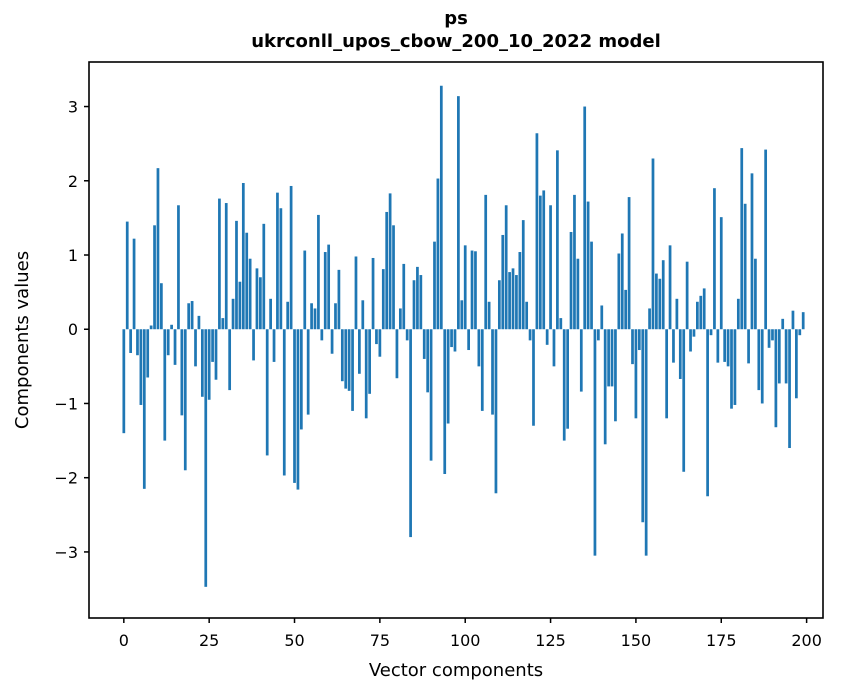  Describe the element at coordinates (550, 640) in the screenshot. I see `x-tick-label: 125` at that location.